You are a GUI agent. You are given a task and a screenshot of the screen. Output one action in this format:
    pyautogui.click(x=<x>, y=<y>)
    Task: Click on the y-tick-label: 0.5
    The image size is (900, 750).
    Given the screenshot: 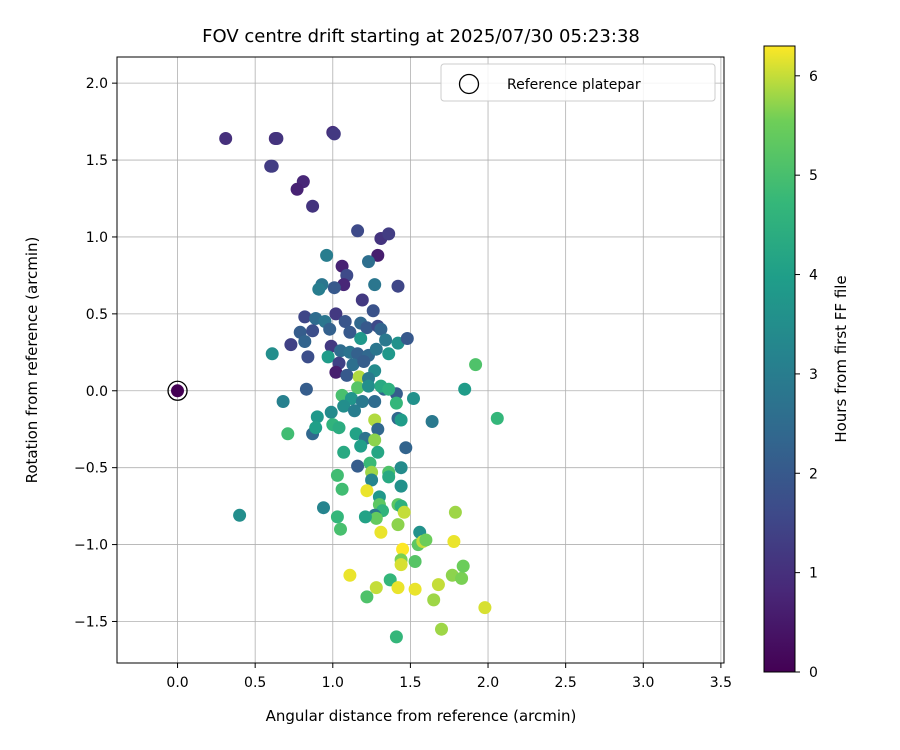 What is the action you would take?
    pyautogui.click(x=97, y=315)
    